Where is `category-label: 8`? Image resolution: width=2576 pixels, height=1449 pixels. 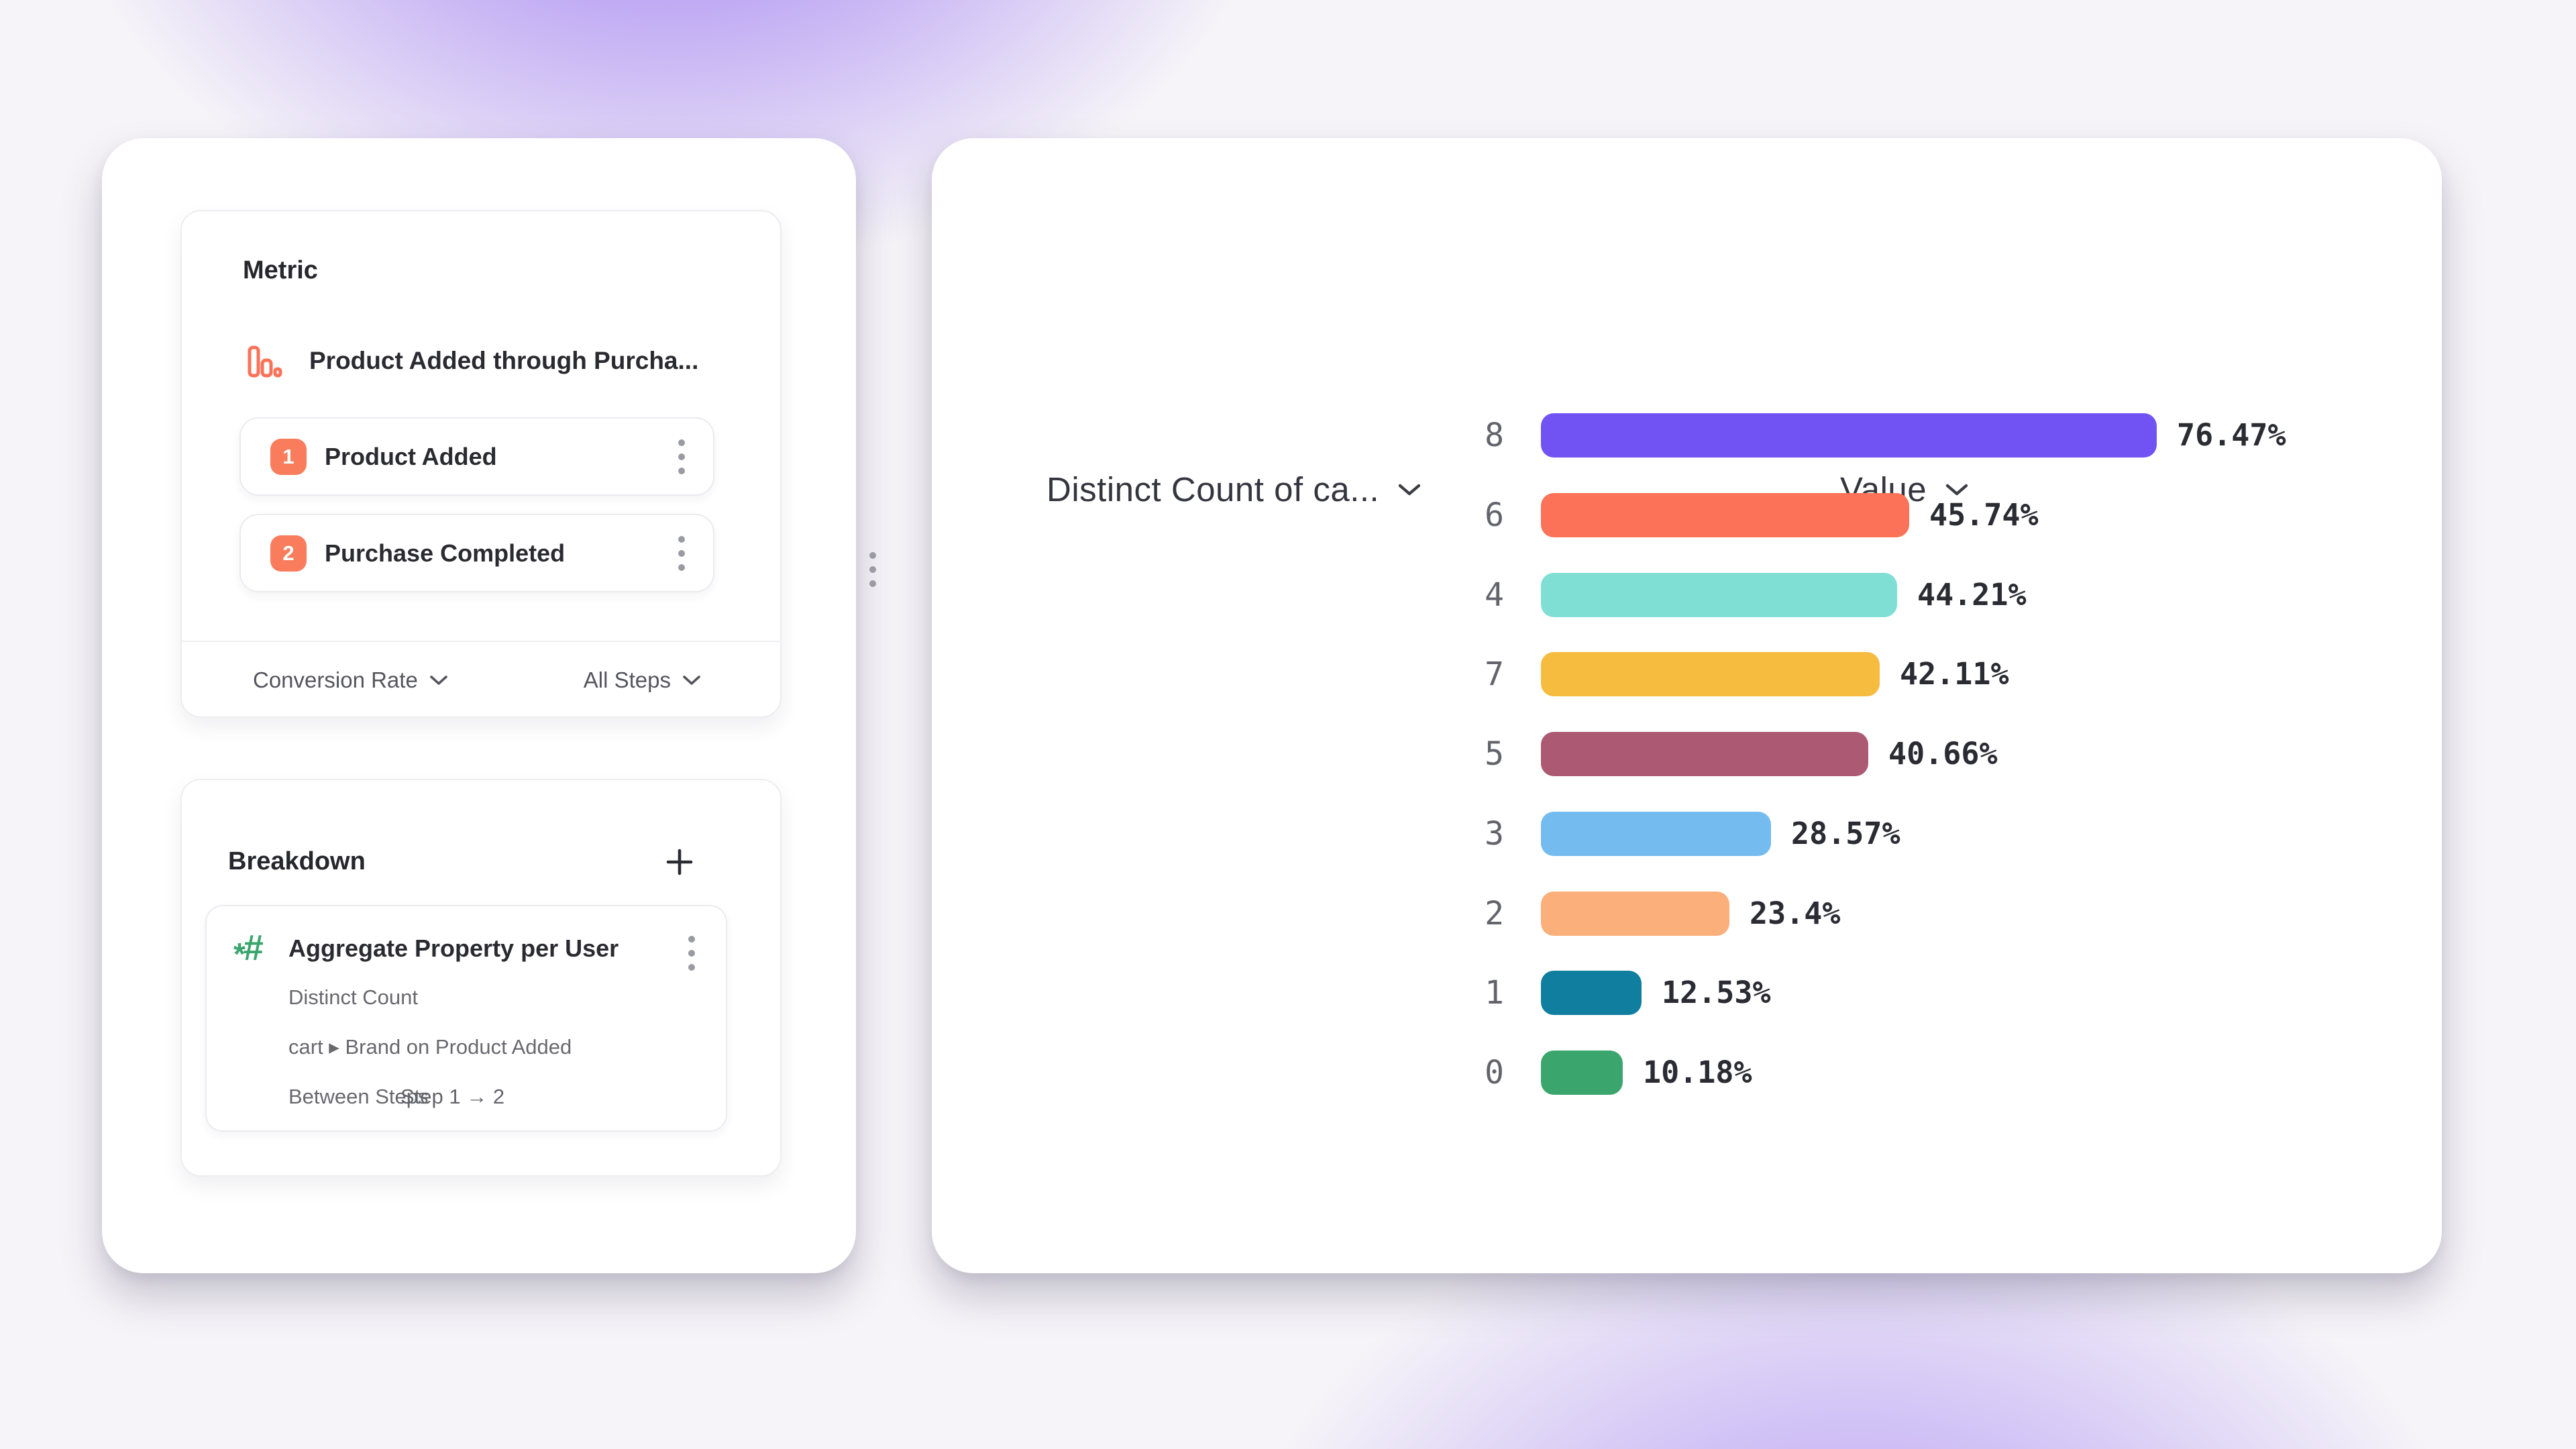 category-label: 8 is located at coordinates (1494, 435).